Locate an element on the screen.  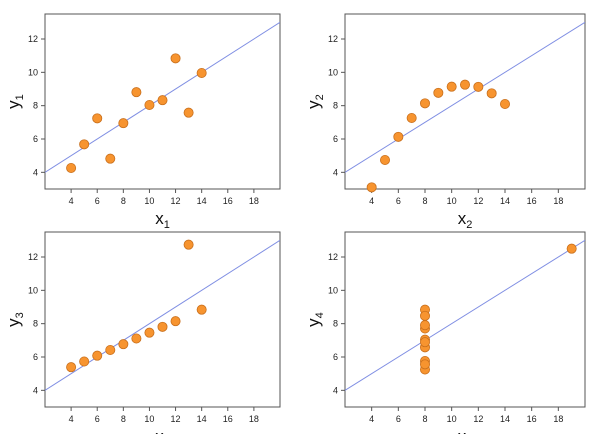
x-axis-label: x4 is located at coordinates (465, 430).